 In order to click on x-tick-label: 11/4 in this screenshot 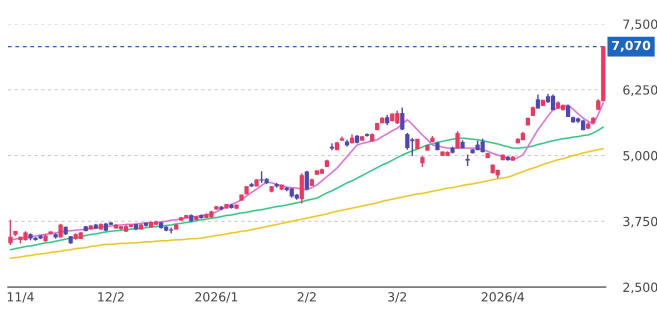, I will do `click(21, 297)`.